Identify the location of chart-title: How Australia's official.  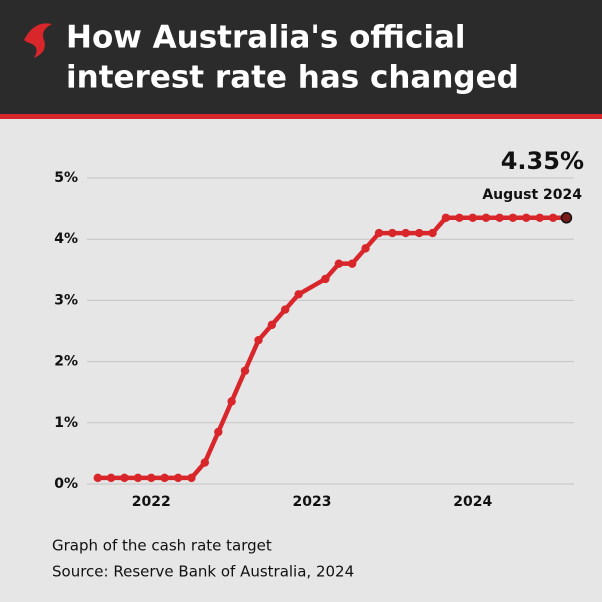
(266, 38).